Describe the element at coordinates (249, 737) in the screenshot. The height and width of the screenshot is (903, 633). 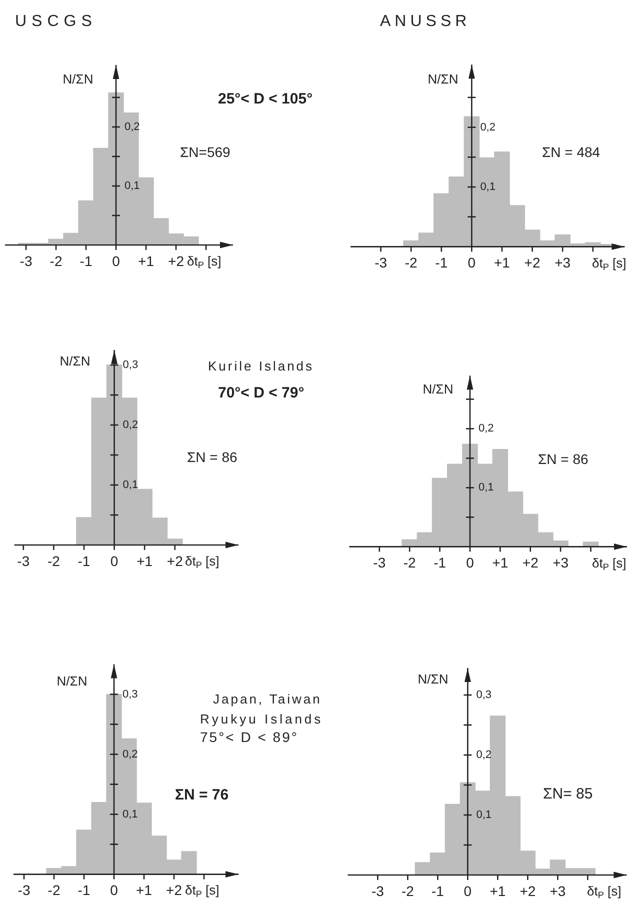
I see `annotation: 75°< D < 89°` at that location.